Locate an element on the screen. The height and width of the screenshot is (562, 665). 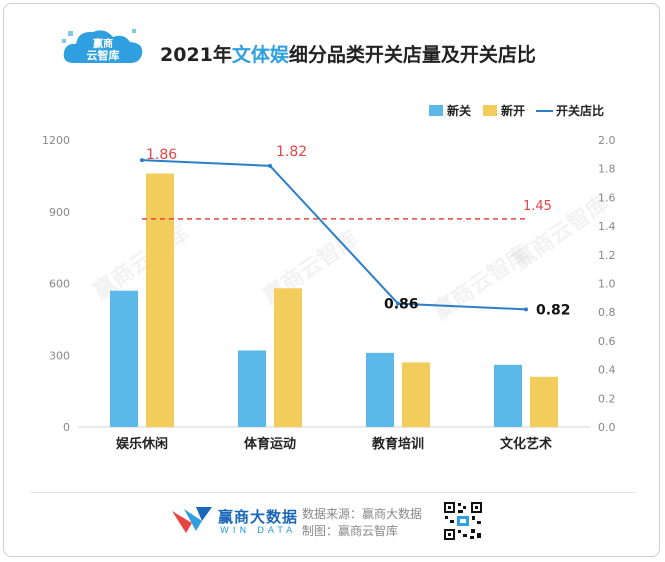
ratio-data-label: 0.82 is located at coordinates (553, 310).